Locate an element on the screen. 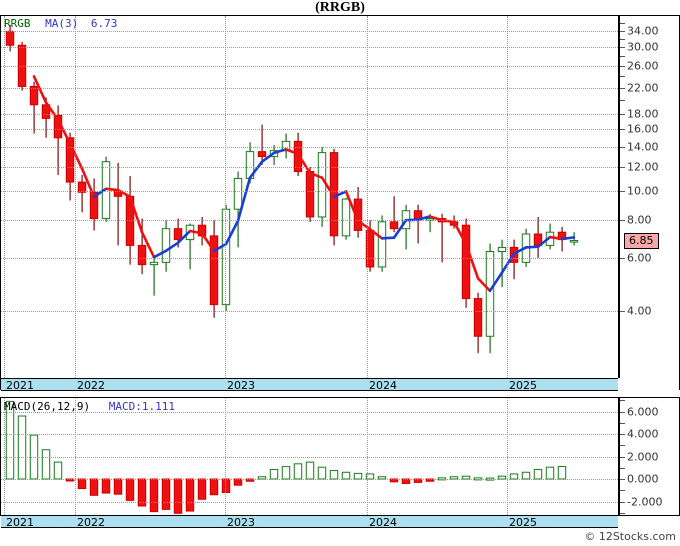 The height and width of the screenshot is (546, 680). price-axis-tick-label: 30.00 is located at coordinates (643, 47).